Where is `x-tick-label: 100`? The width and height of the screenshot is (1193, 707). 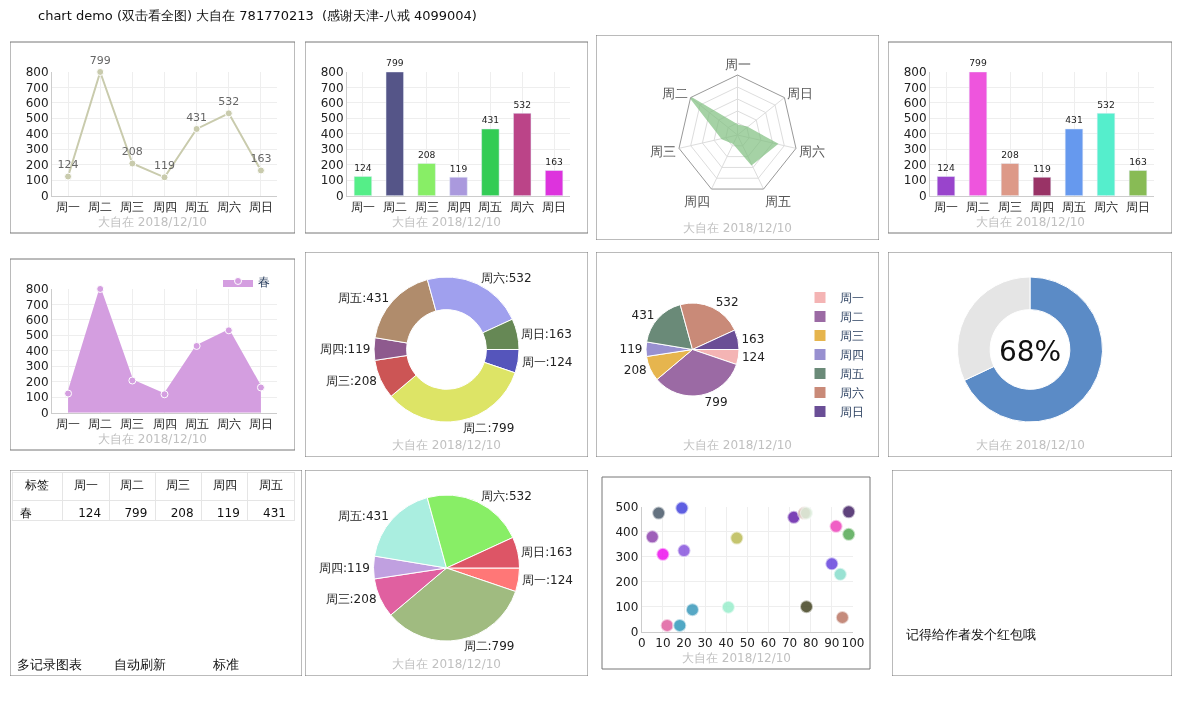
x-tick-label: 100 is located at coordinates (853, 643).